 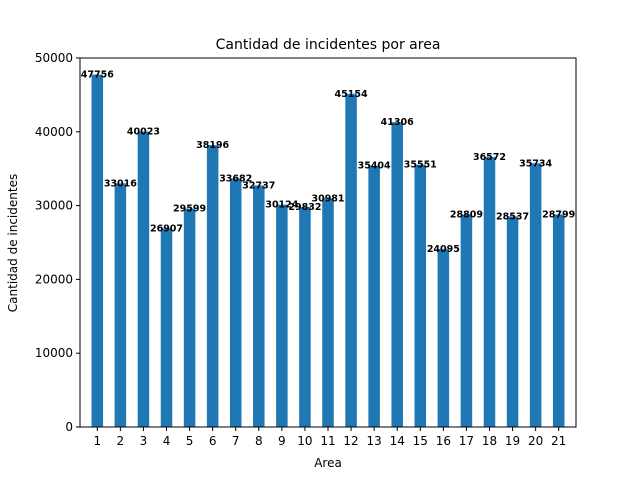 I want to click on chart-title: Cantidad de incidentes por area, so click(x=328, y=45).